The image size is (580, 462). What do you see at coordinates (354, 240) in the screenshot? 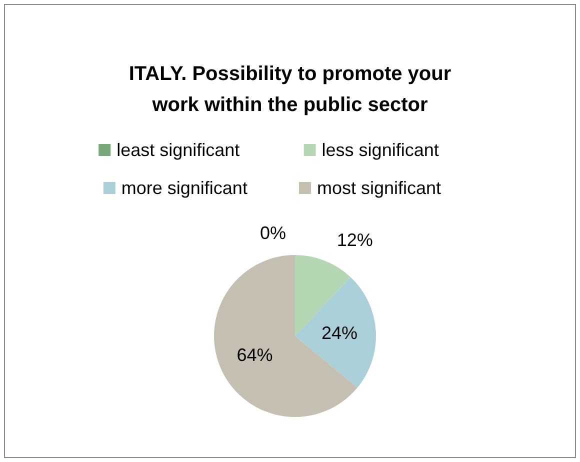
I see `data-label: 12%` at bounding box center [354, 240].